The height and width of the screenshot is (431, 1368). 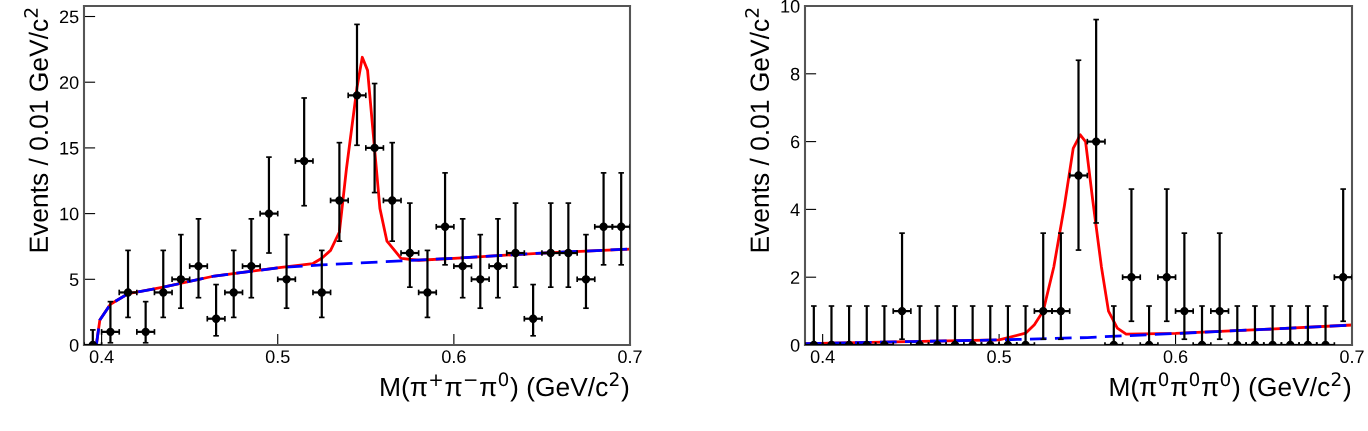 I want to click on text: M(π$^{0}$π$^{0}$π$^{0}$) (GeV/c$^{2}$), so click(x=1230, y=387).